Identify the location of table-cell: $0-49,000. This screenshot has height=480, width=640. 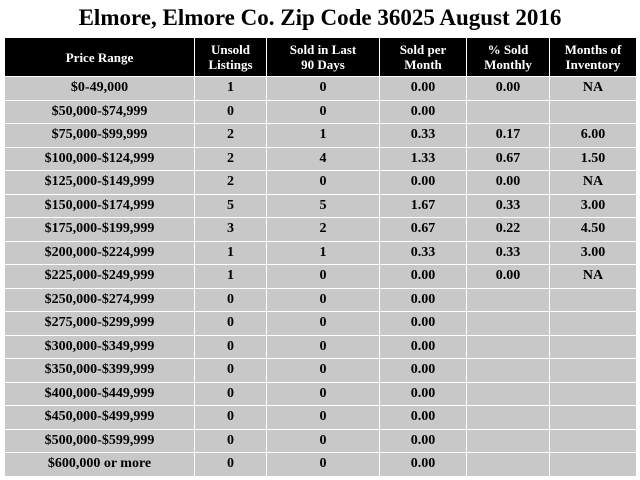
(99, 88).